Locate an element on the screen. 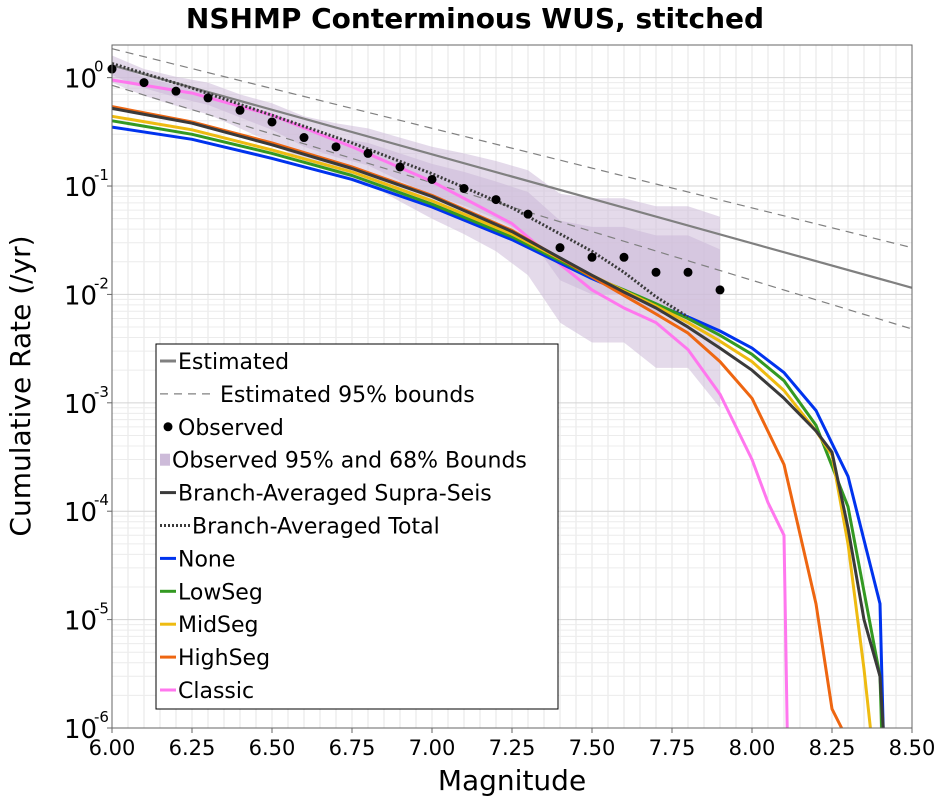  x-tick-label: 6.75 is located at coordinates (352, 748).